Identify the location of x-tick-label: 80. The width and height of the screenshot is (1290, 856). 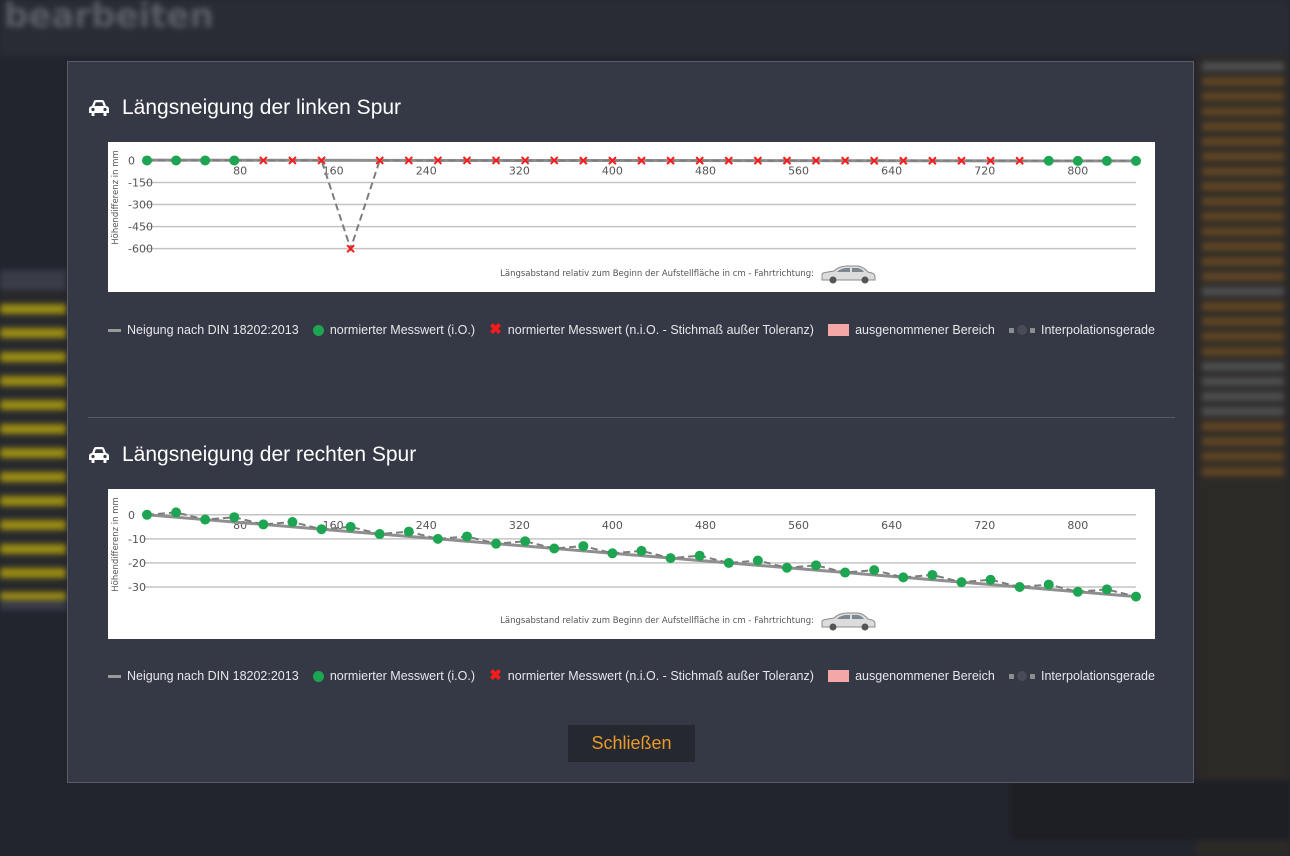
(240, 170).